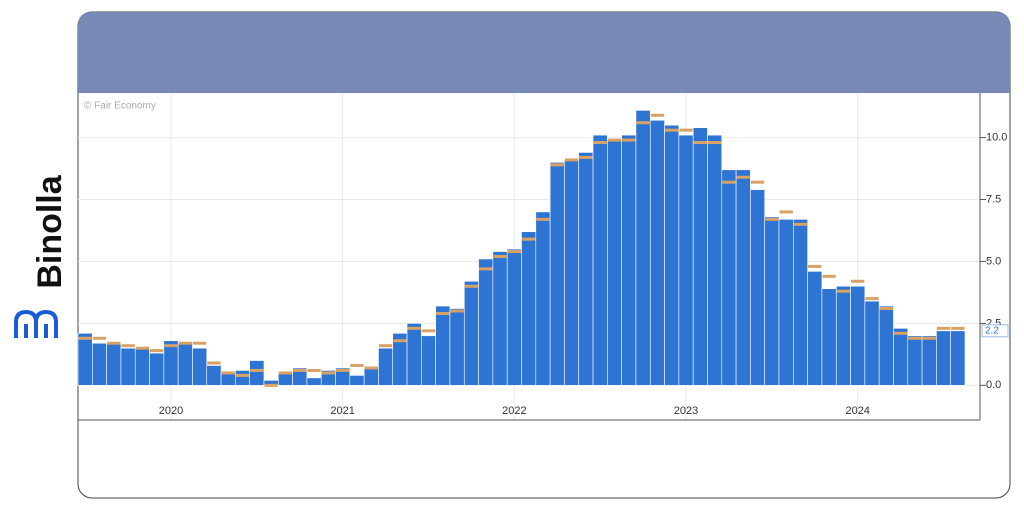 This screenshot has height=517, width=1024. I want to click on x-tick-label: 2023, so click(686, 411).